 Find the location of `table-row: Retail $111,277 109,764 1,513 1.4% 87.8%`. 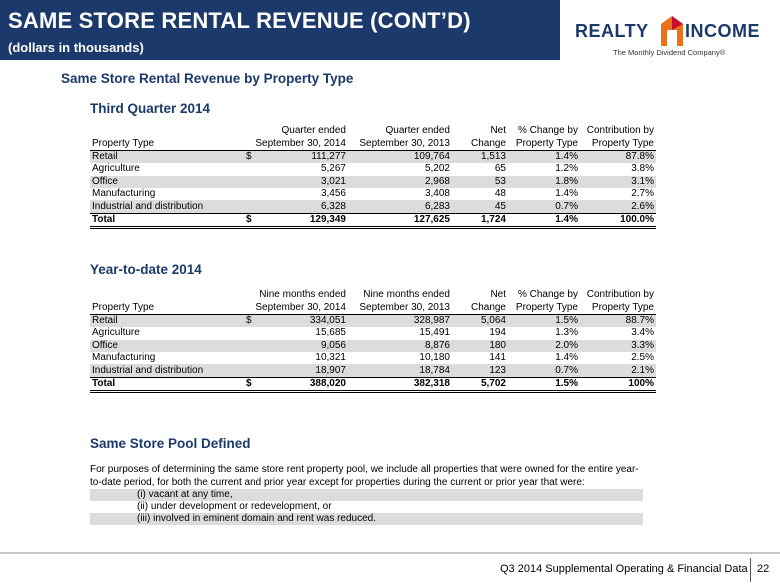

table-row: Retail $111,277 109,764 1,513 1.4% 87.8% is located at coordinates (373, 157).